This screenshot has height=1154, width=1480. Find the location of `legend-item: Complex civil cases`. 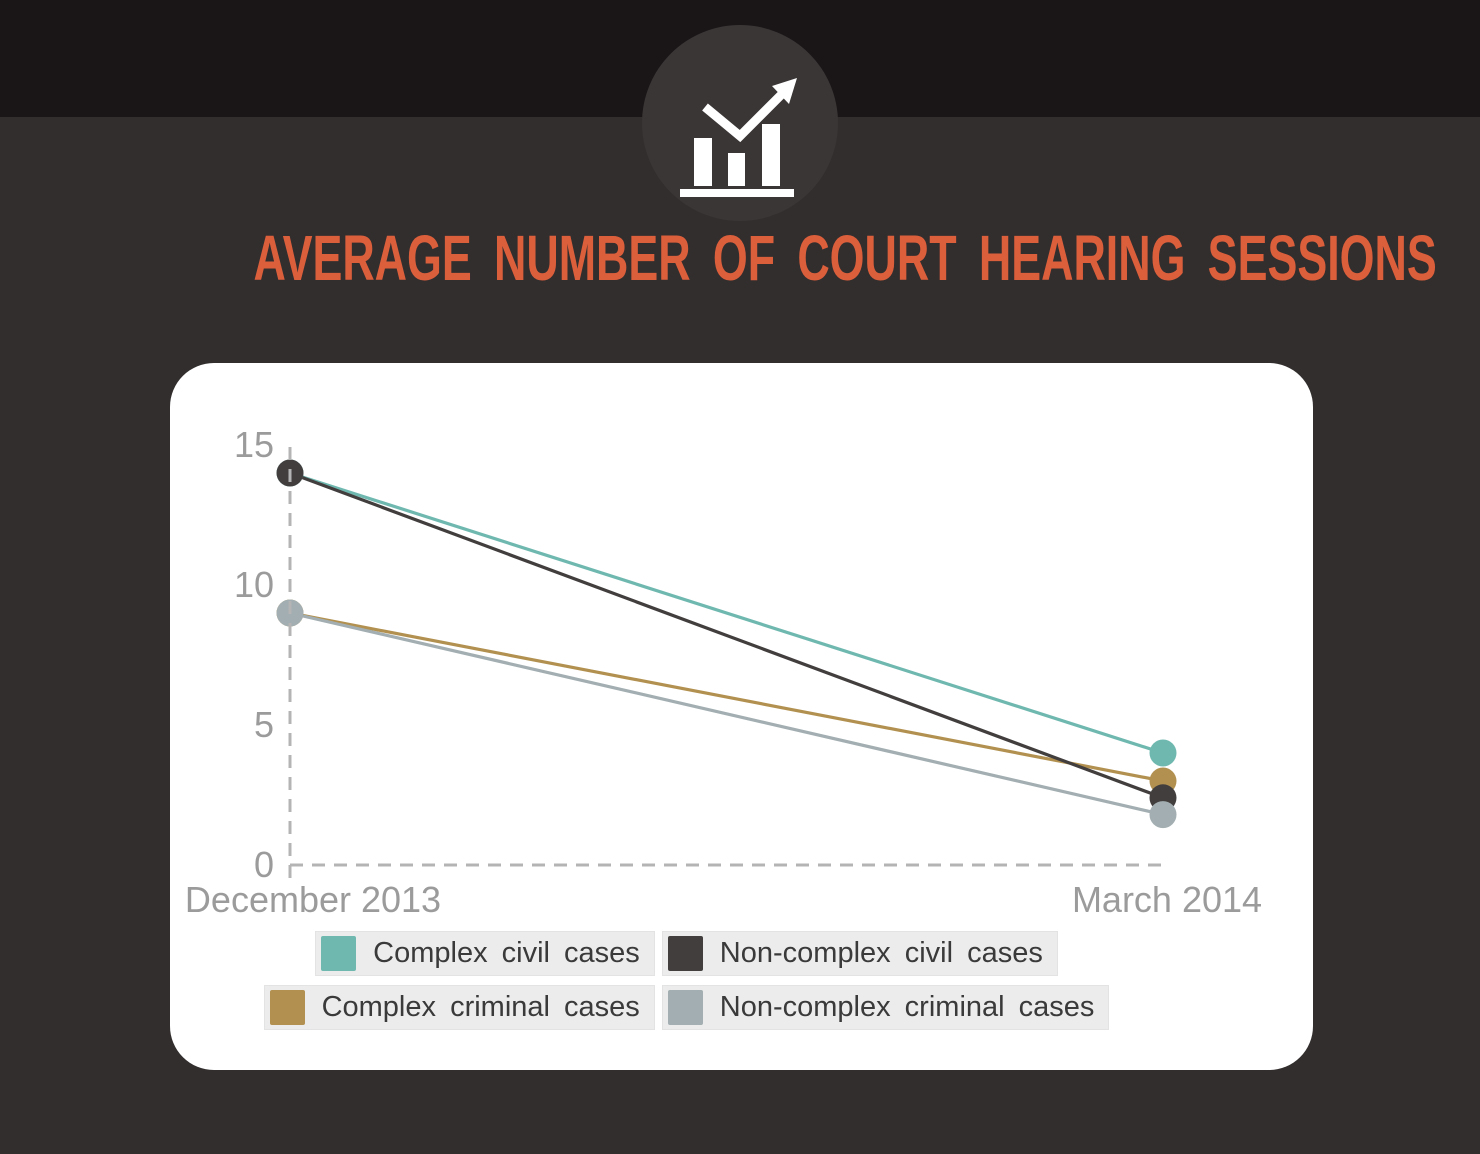

legend-item: Complex civil cases is located at coordinates (485, 953).